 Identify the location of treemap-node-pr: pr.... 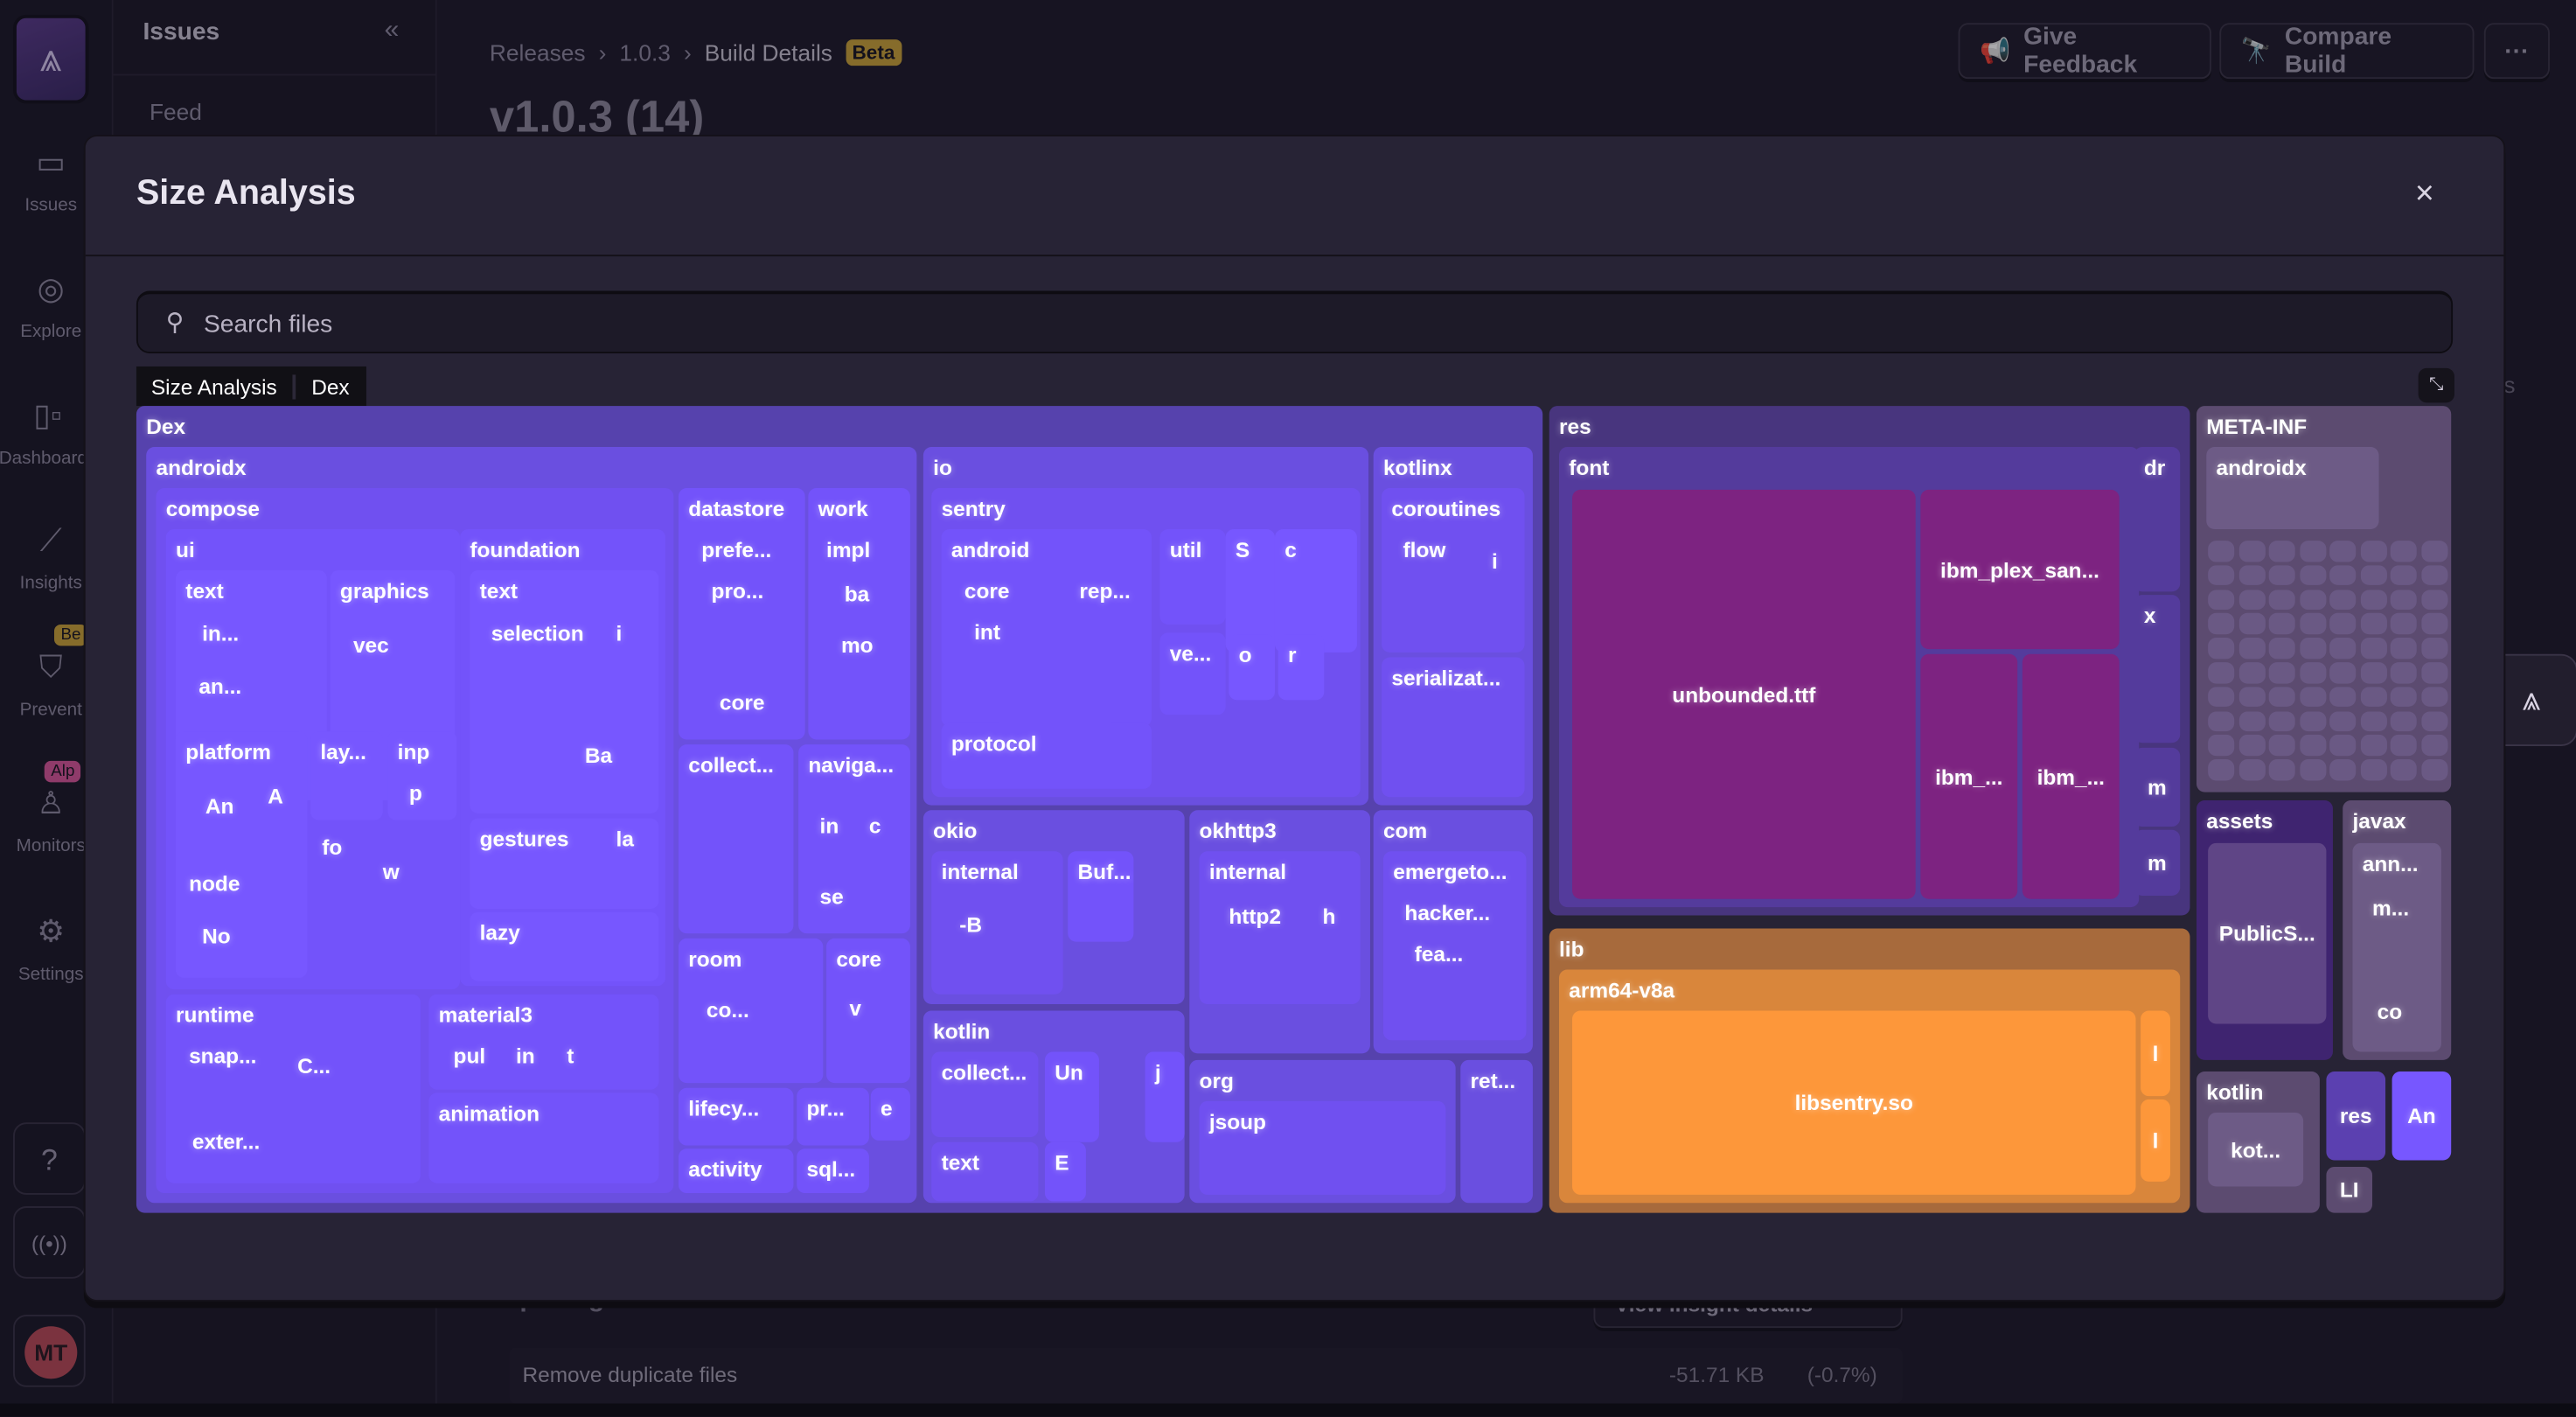
(833, 1116).